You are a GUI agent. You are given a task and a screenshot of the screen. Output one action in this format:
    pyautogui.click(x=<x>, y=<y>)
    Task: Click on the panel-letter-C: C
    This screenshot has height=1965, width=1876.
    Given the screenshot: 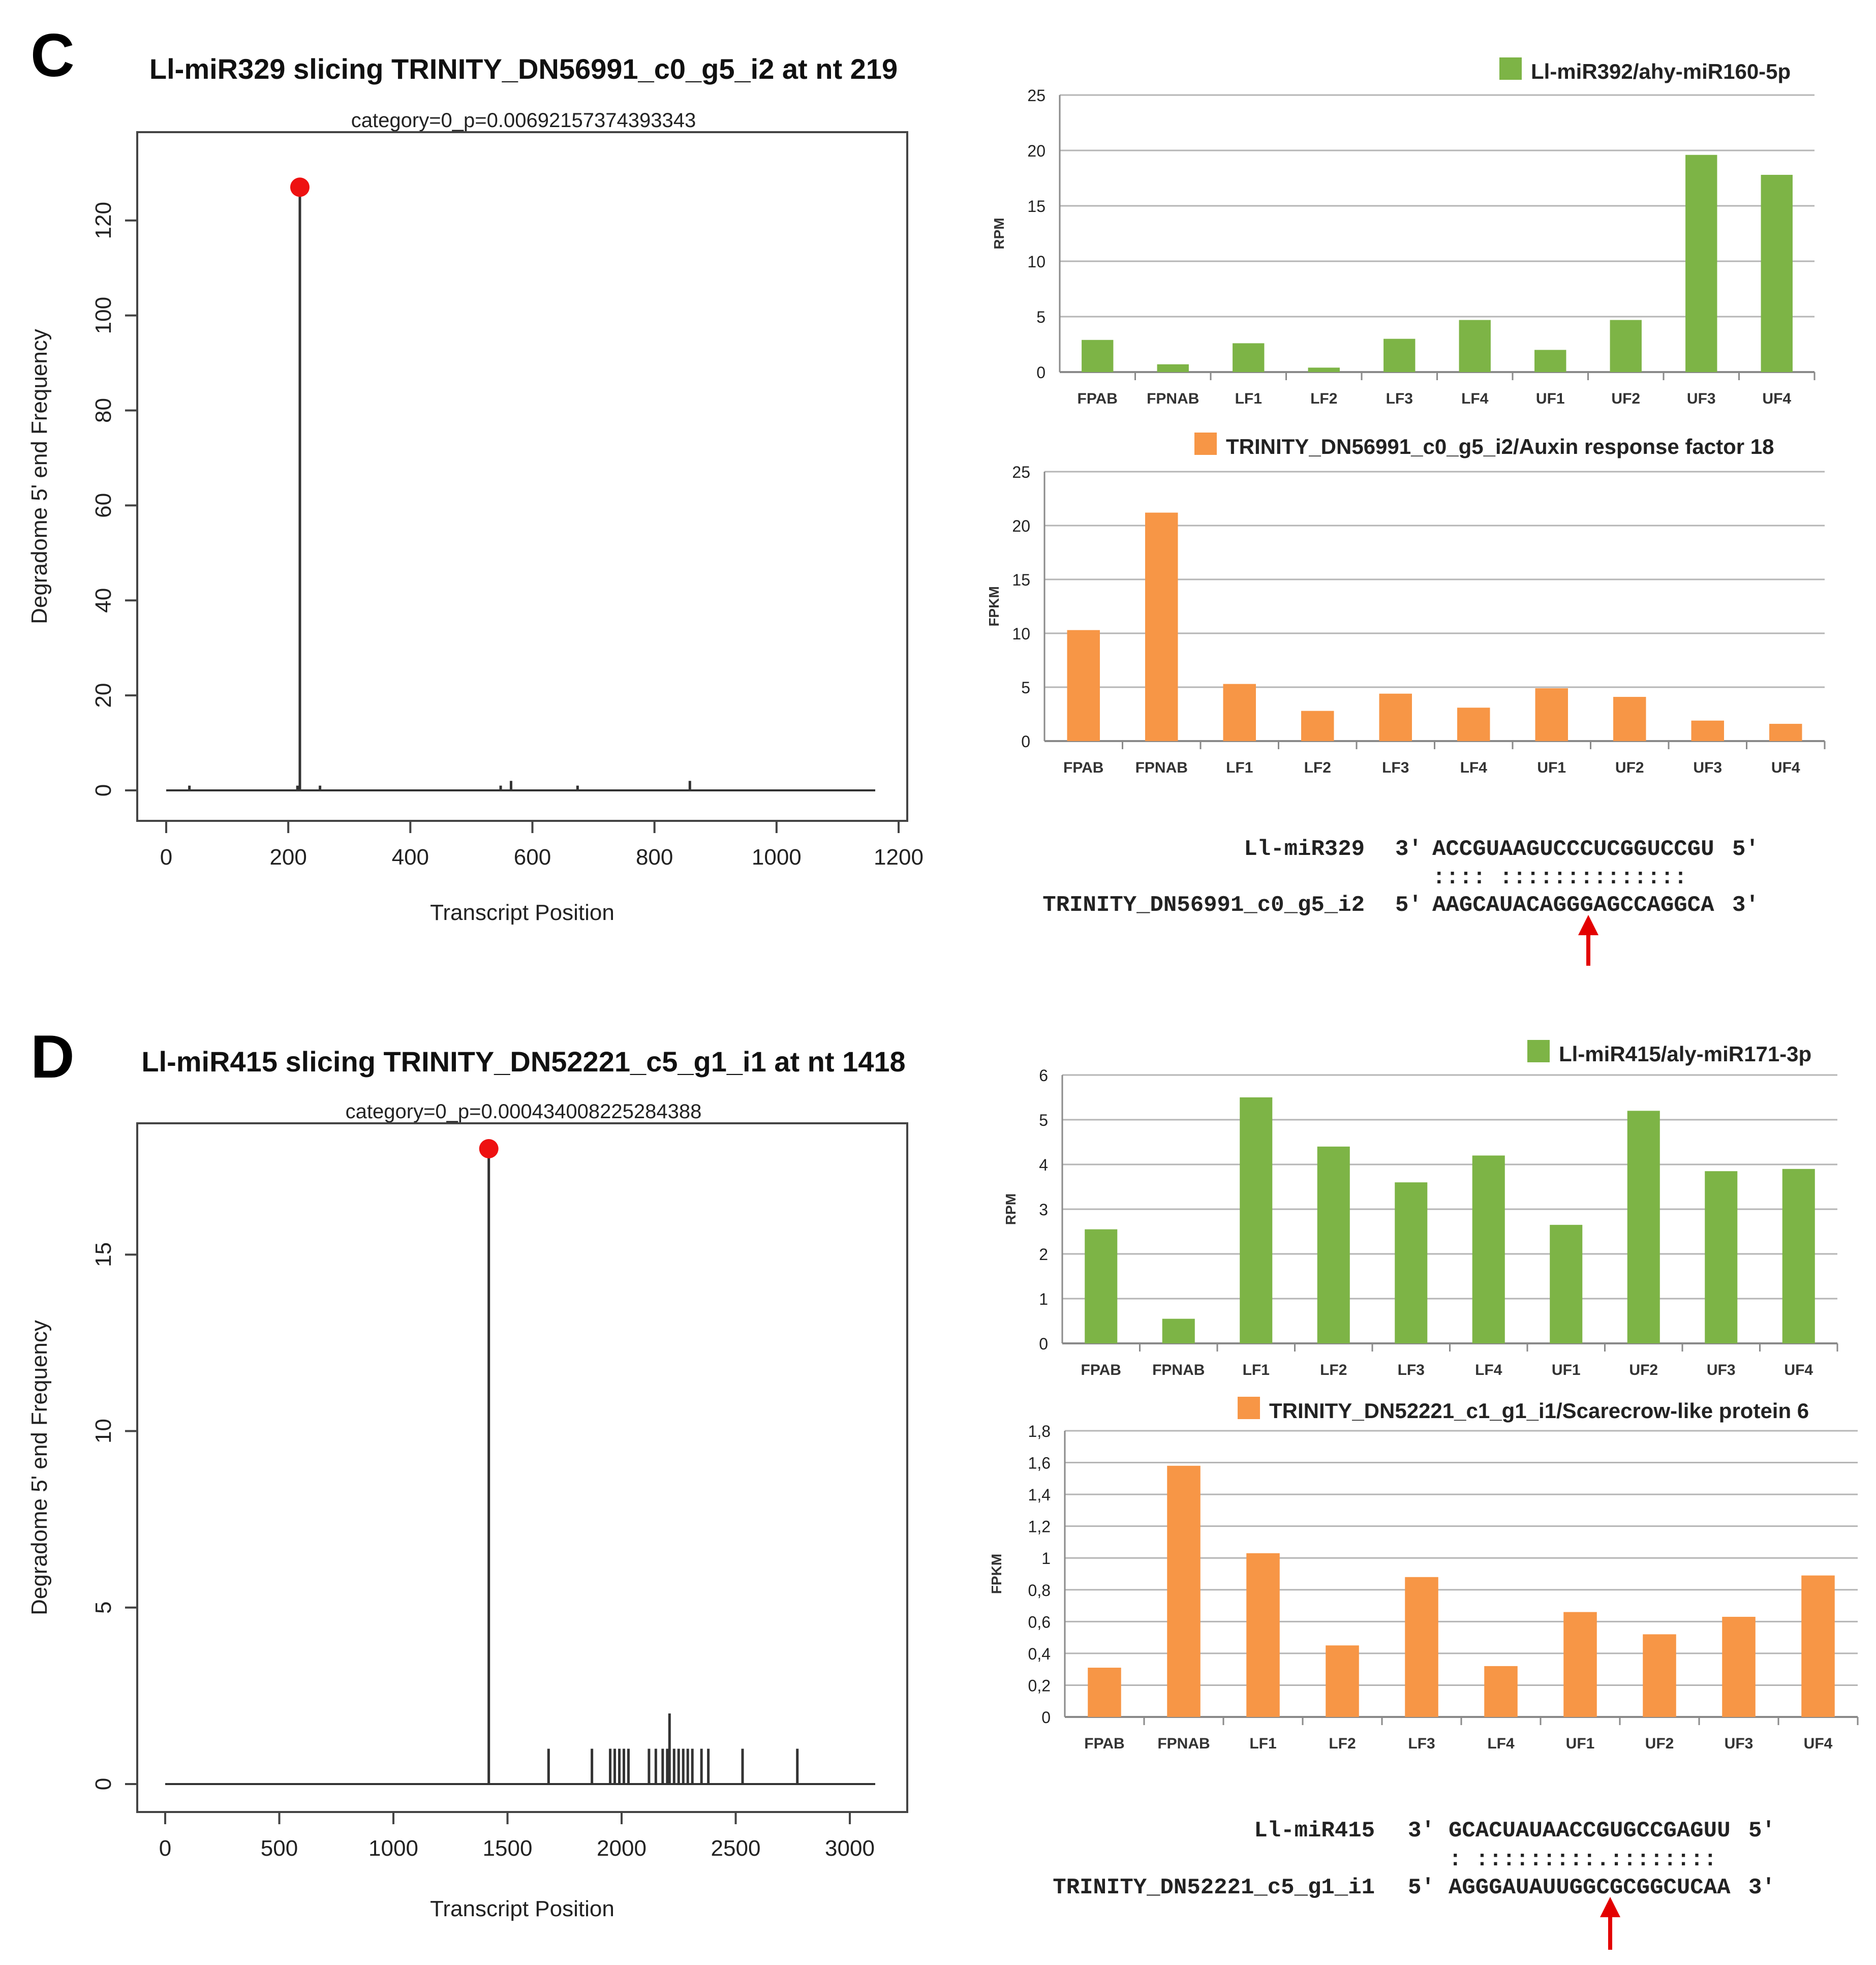 What is the action you would take?
    pyautogui.click(x=52, y=55)
    